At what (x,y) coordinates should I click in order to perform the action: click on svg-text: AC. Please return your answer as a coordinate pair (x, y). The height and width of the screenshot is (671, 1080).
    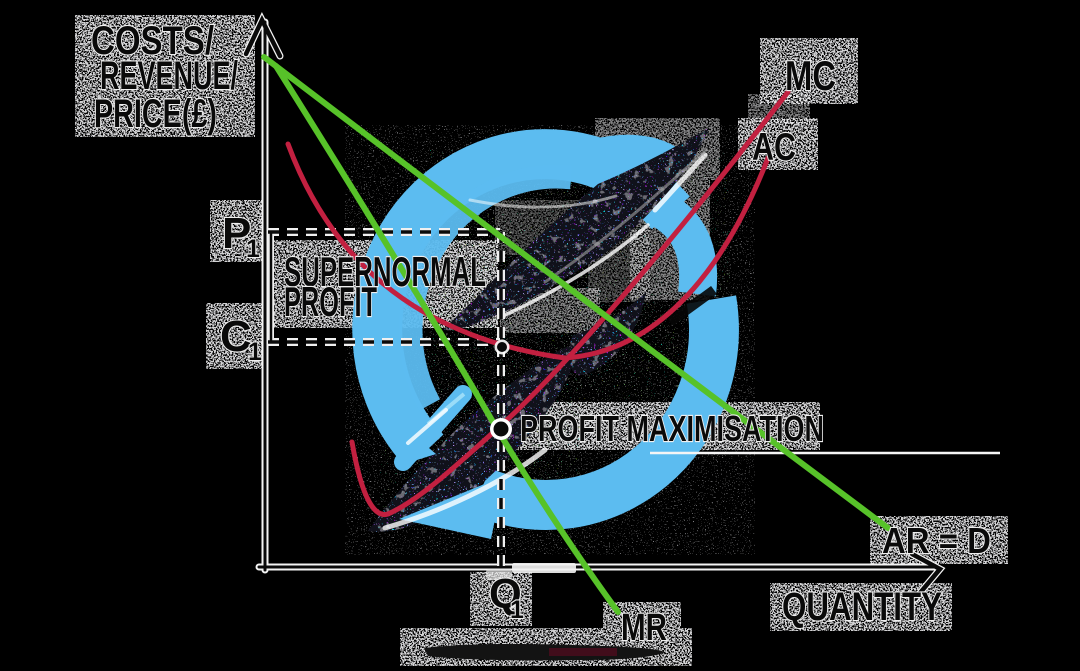
    Looking at the image, I should click on (774, 147).